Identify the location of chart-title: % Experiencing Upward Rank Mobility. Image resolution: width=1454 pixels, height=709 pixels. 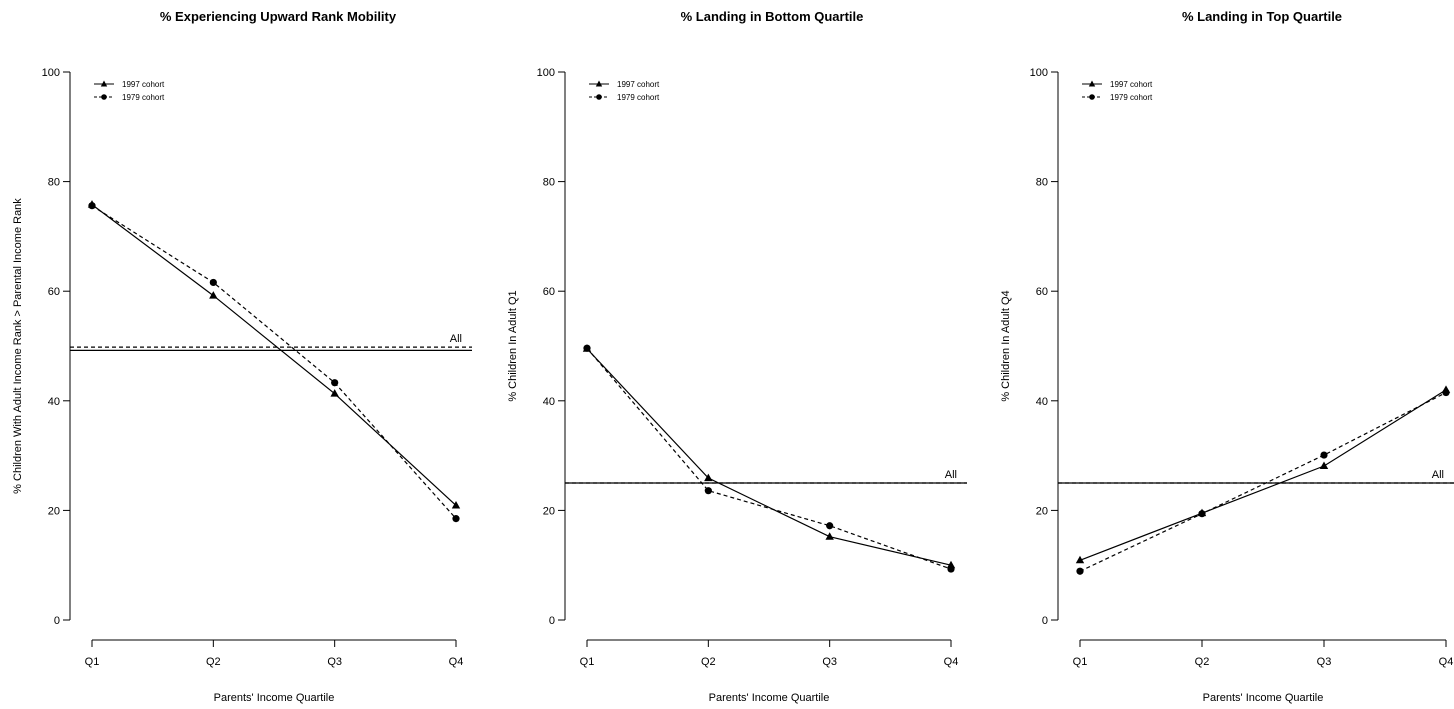
(278, 16).